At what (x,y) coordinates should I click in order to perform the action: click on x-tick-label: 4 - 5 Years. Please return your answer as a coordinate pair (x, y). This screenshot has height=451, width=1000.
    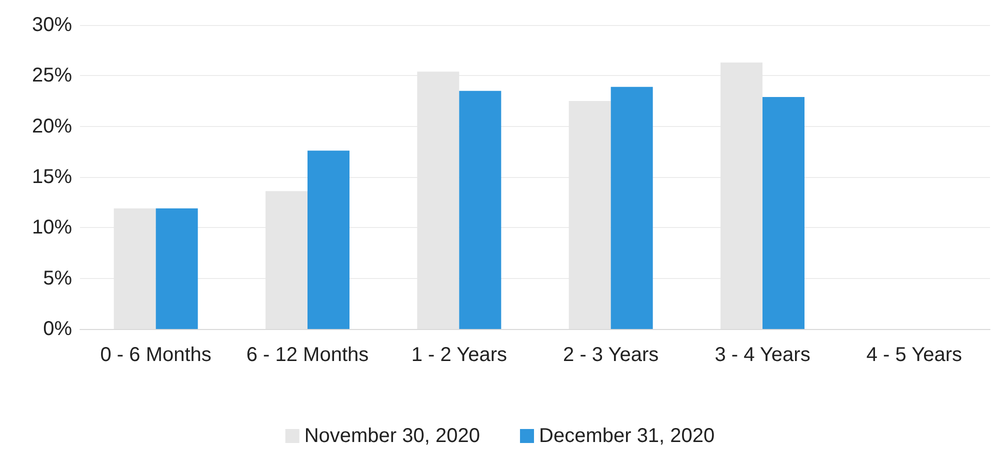
    Looking at the image, I should click on (914, 355).